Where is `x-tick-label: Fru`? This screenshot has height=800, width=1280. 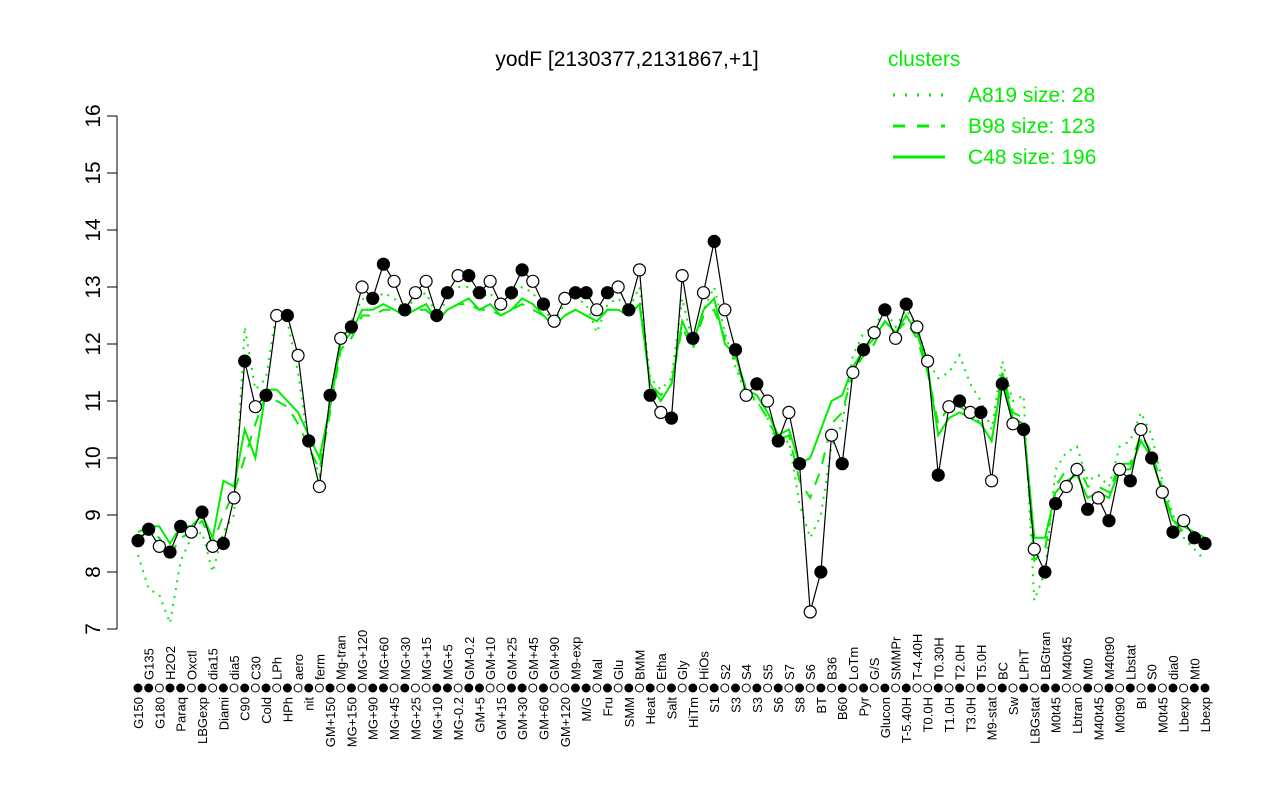
x-tick-label: Fru is located at coordinates (607, 707).